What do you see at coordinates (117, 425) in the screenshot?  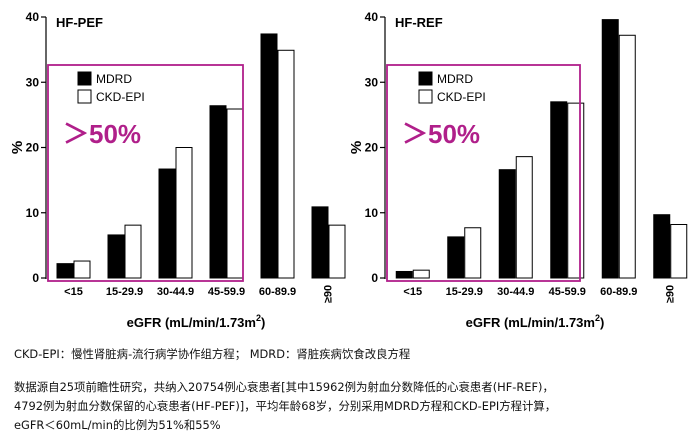 I see `description-line-3: eGFR＜60mL/min的比例为51%和55%` at bounding box center [117, 425].